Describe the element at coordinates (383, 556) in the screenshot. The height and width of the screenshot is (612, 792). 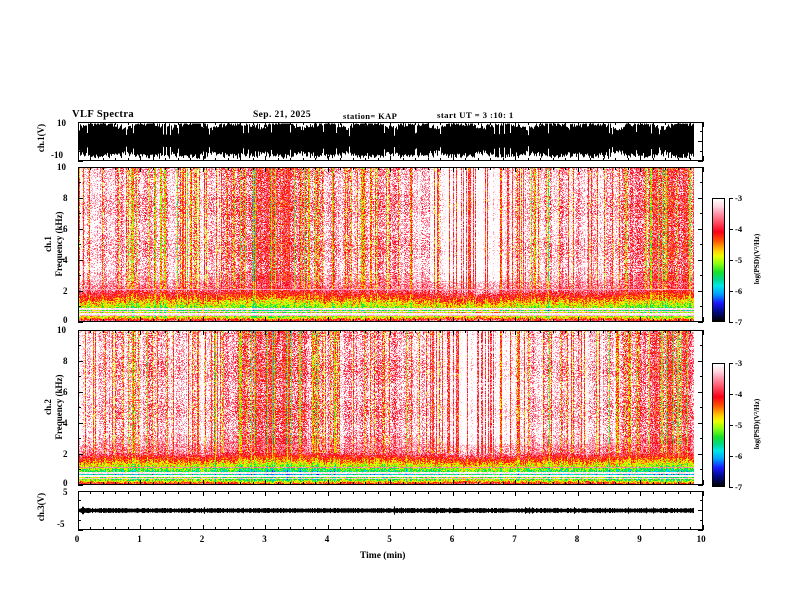
I see `x-axis-label: Time (min)` at that location.